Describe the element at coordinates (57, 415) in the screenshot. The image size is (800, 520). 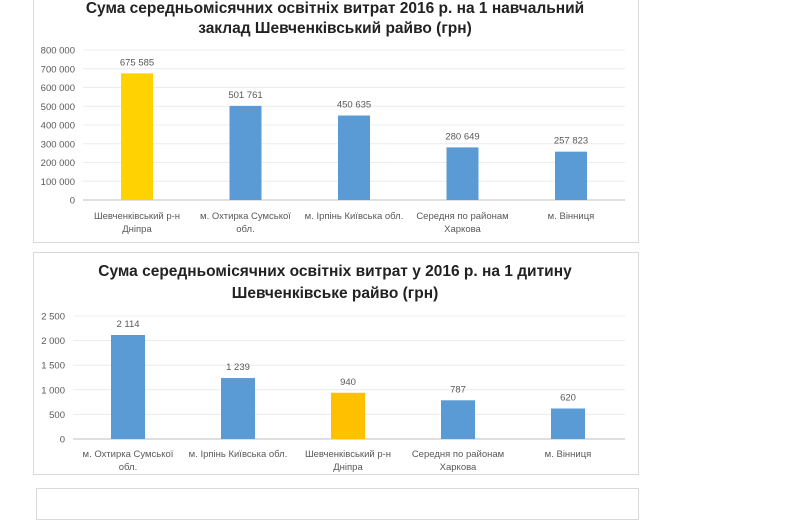
I see `chart-2-y-tick: 500` at that location.